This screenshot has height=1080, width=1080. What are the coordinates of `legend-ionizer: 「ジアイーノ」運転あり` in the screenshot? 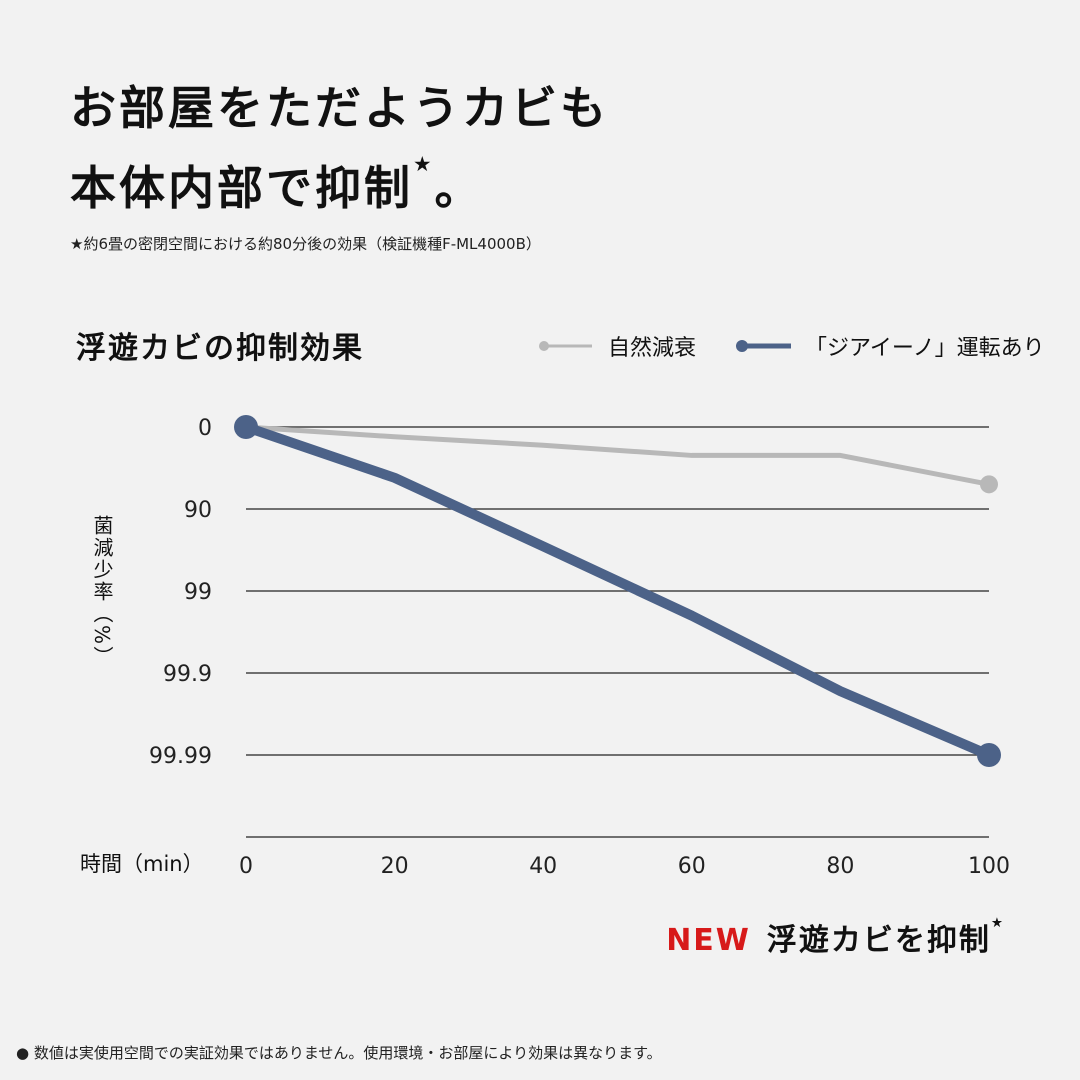 It's located at (890, 346).